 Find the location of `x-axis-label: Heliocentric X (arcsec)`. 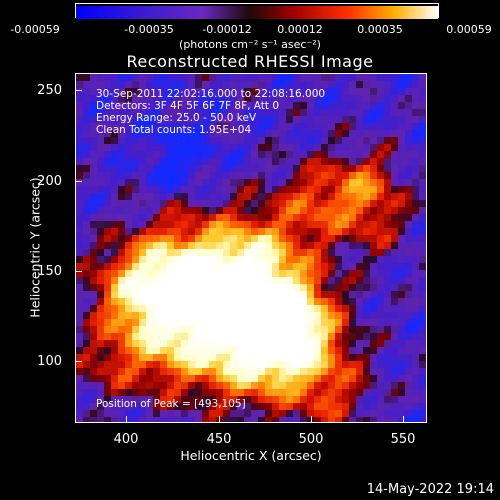

x-axis-label: Heliocentric X (arcsec) is located at coordinates (251, 455).